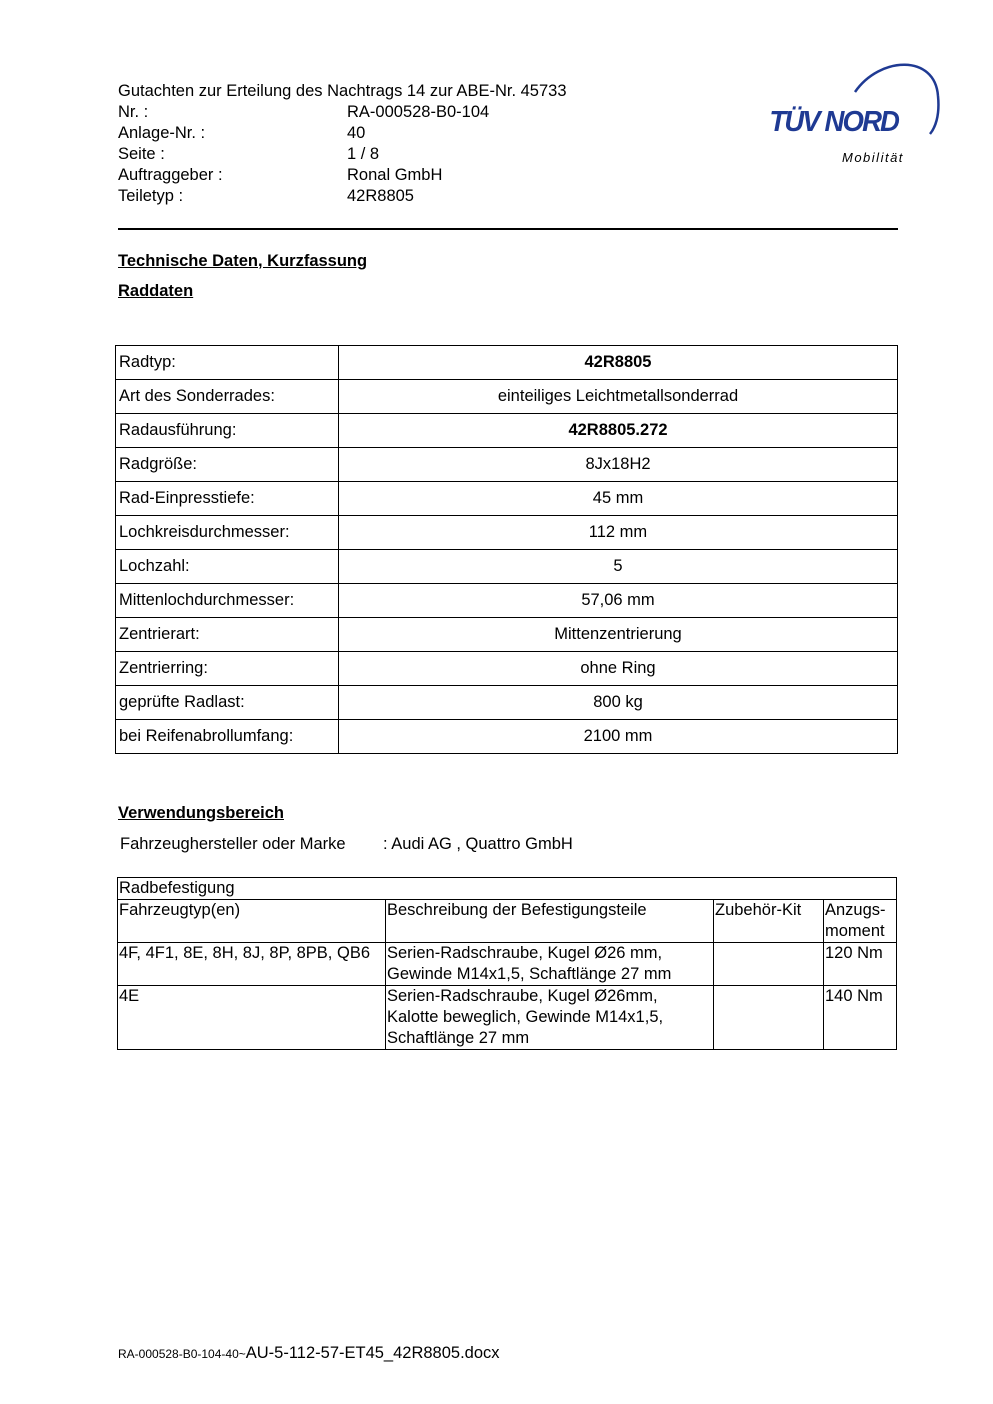 The height and width of the screenshot is (1404, 993). Describe the element at coordinates (834, 122) in the screenshot. I see `logo-brand: TÜV NORD` at that location.